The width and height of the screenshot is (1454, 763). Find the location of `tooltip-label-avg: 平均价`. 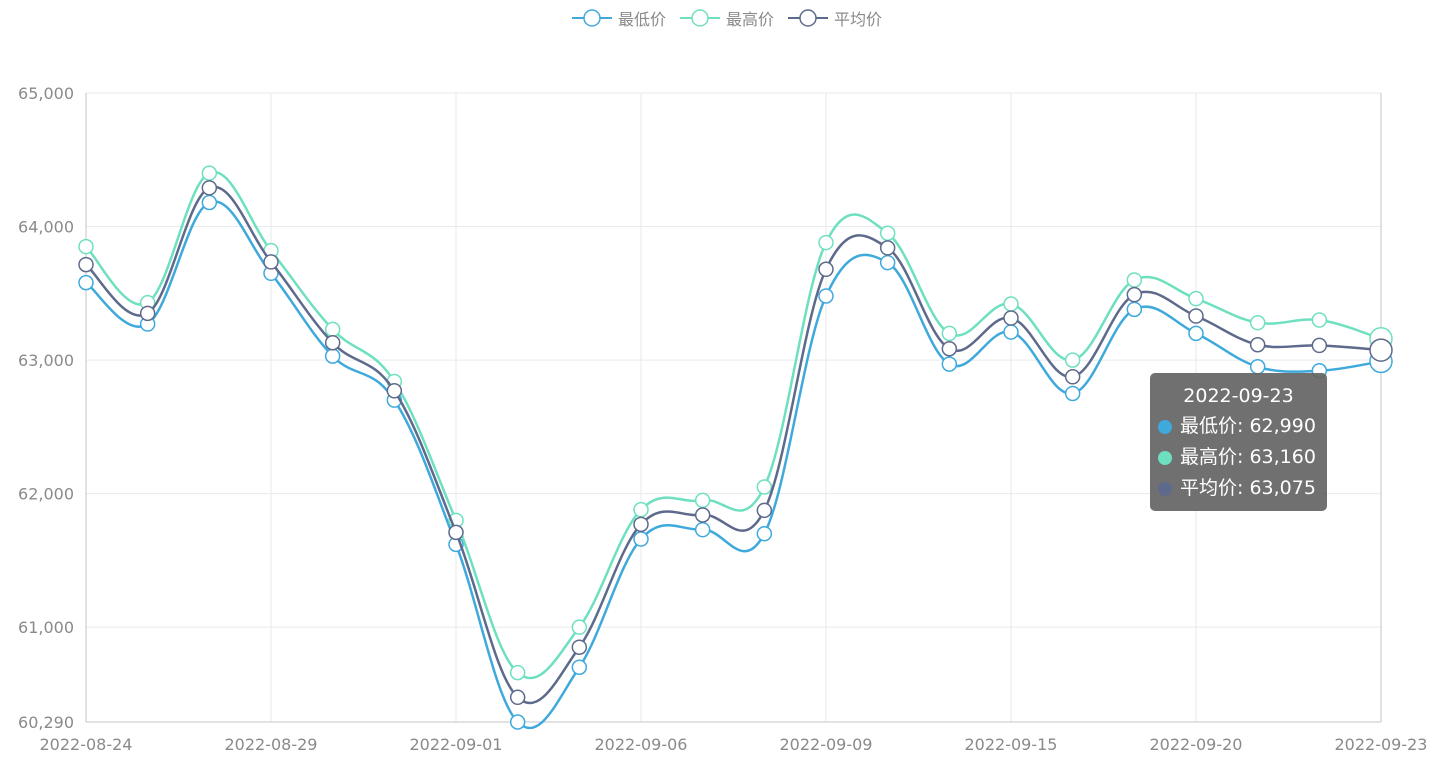

tooltip-label-avg: 平均价 is located at coordinates (1209, 488).